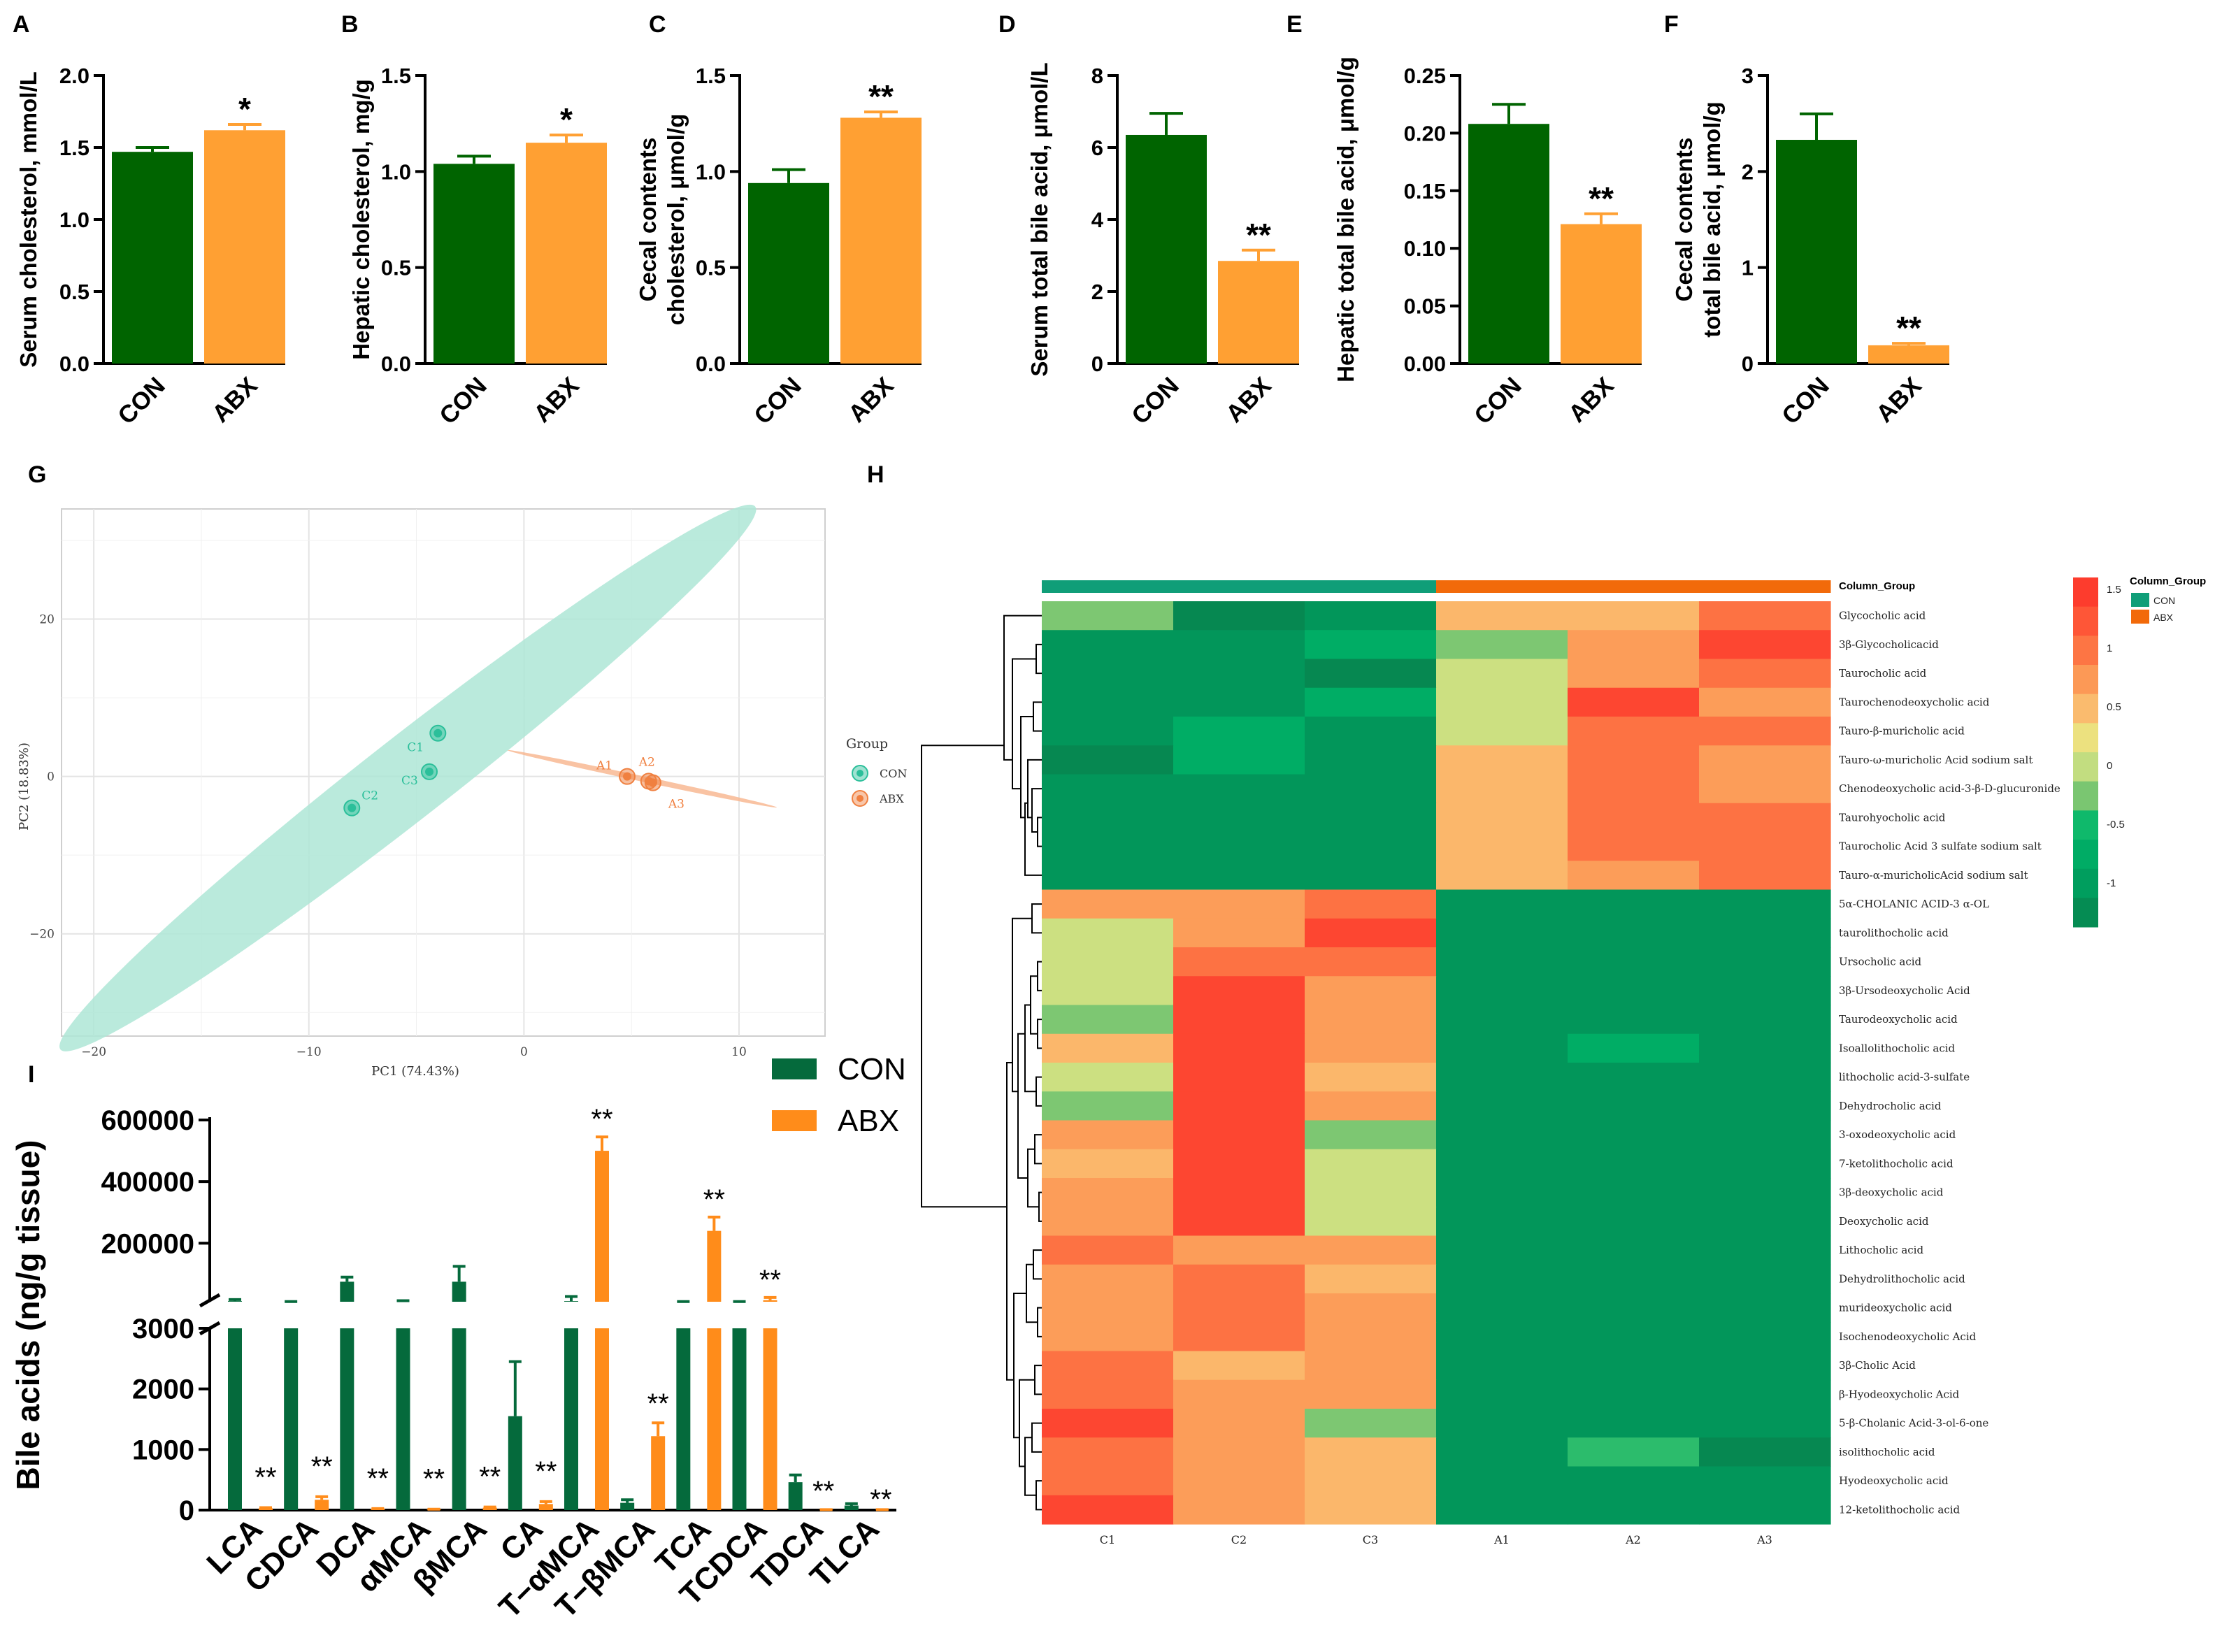  I want to click on row-label: β-Hyodeoxycholic Acid, so click(1899, 1394).